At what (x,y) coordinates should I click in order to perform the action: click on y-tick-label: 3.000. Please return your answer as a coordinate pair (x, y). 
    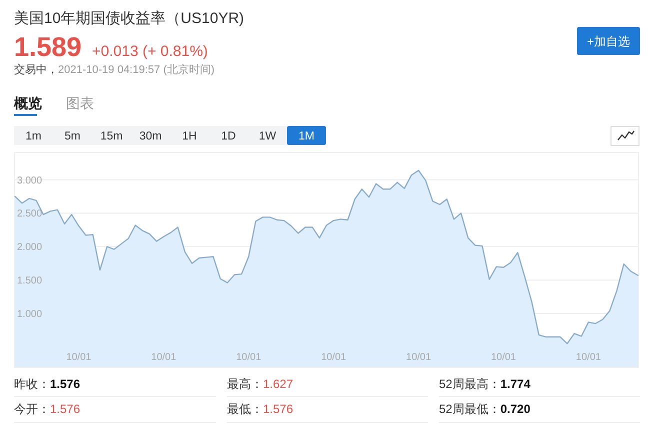
    Looking at the image, I should click on (29, 180).